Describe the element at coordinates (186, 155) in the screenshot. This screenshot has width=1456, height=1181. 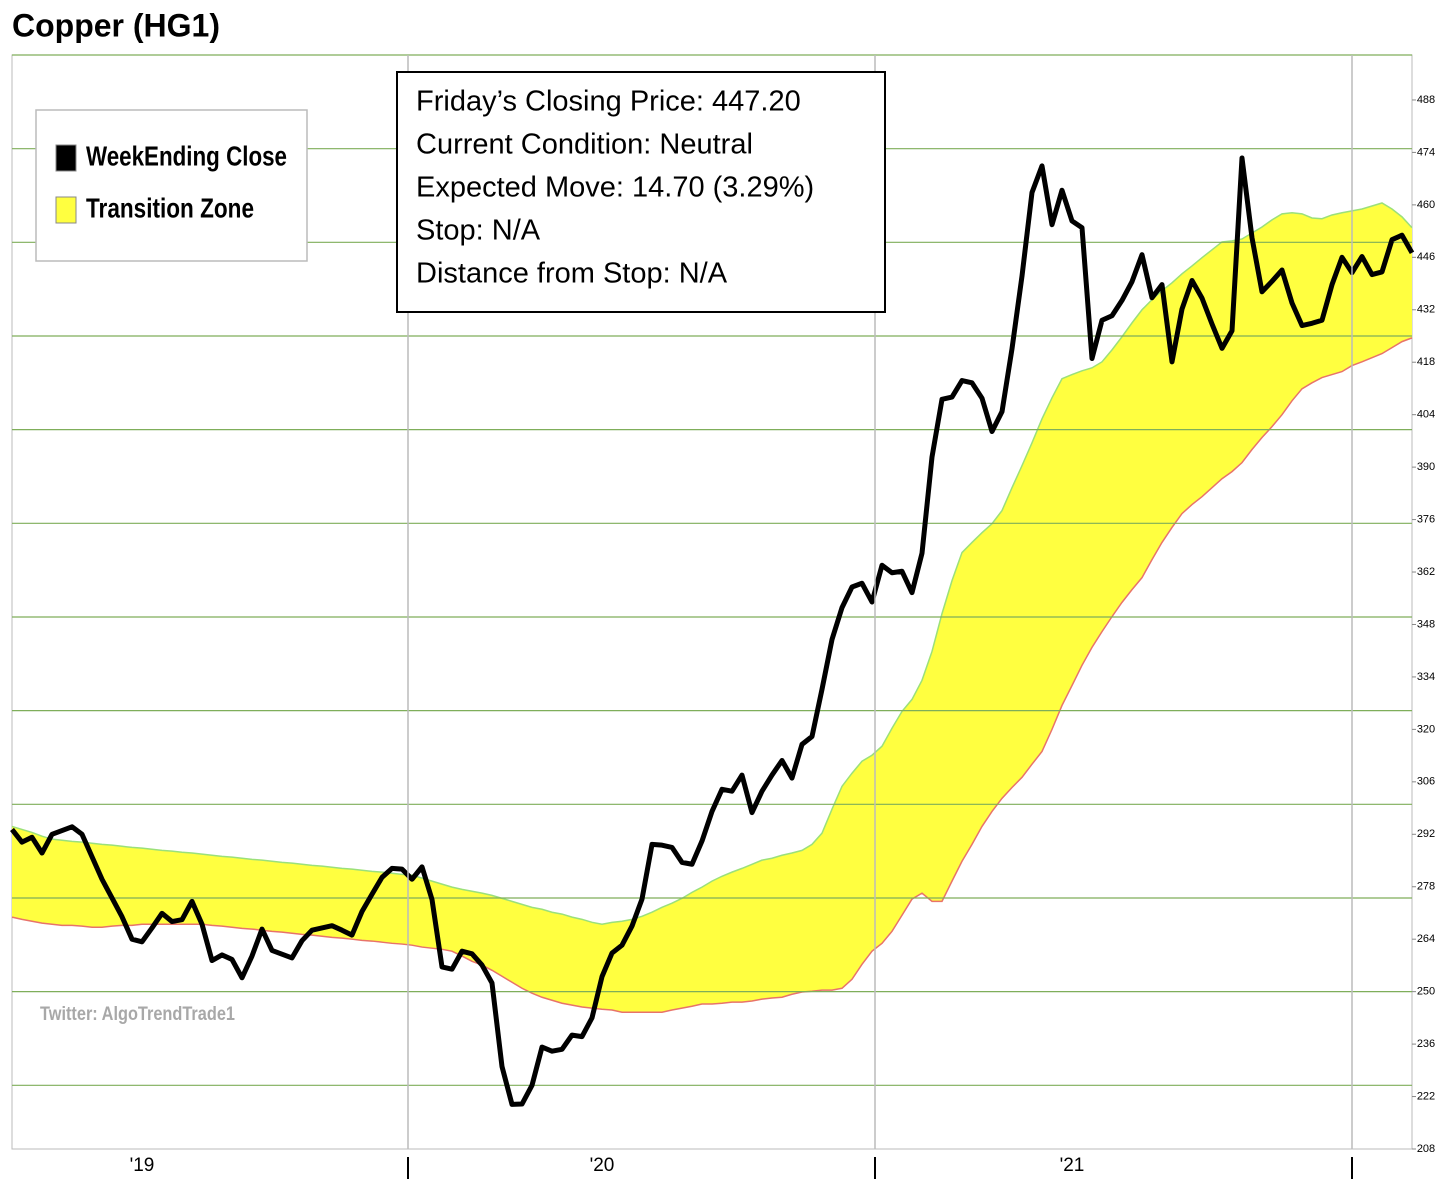
I see `legend-label: WeekEnding Close` at that location.